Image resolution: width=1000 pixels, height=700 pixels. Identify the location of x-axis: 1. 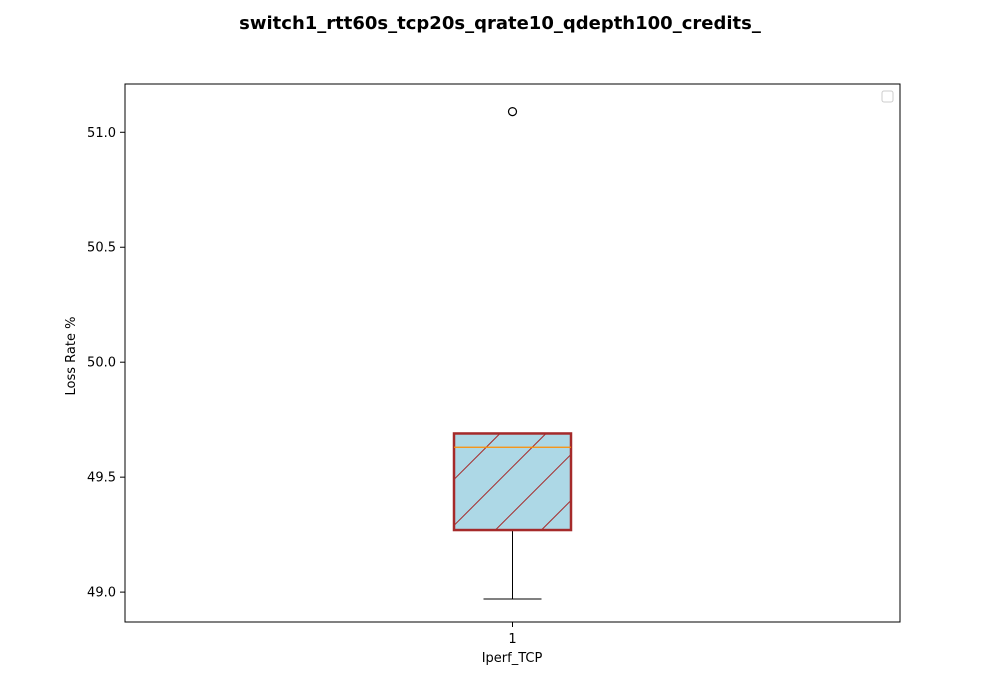
(512, 634).